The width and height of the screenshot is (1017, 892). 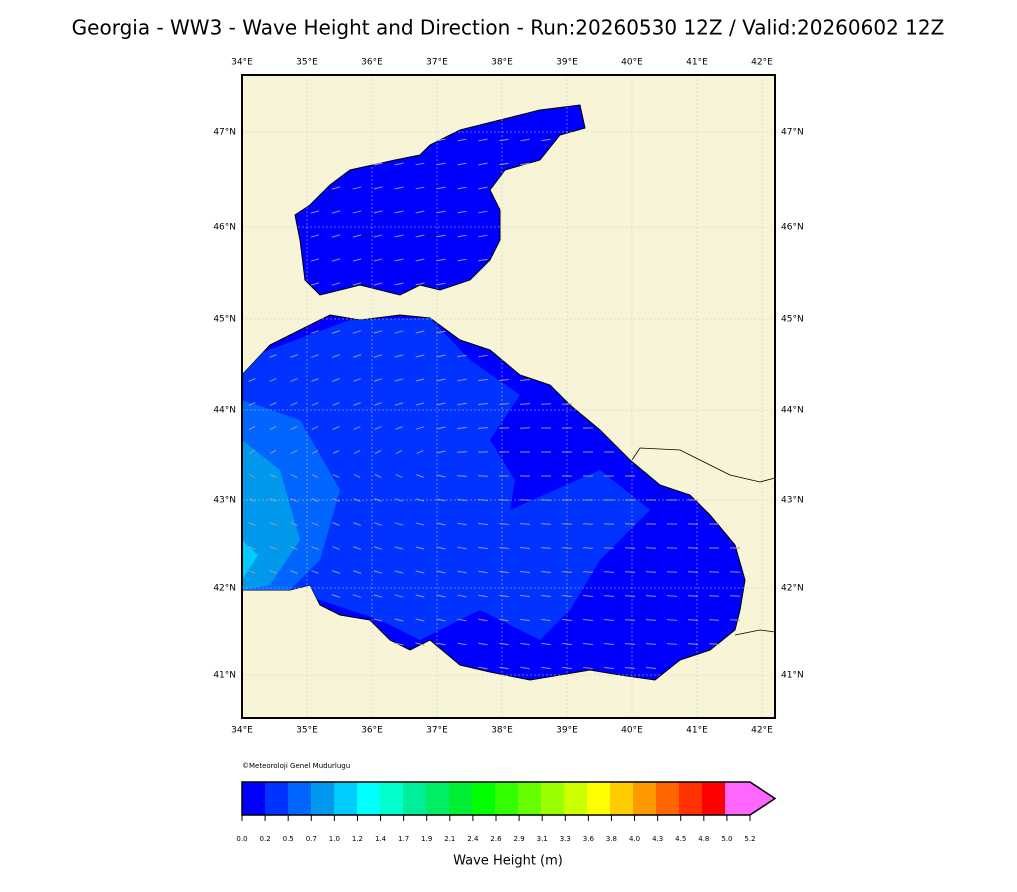 I want to click on colorbar-tick-label: 0.7, so click(x=311, y=839).